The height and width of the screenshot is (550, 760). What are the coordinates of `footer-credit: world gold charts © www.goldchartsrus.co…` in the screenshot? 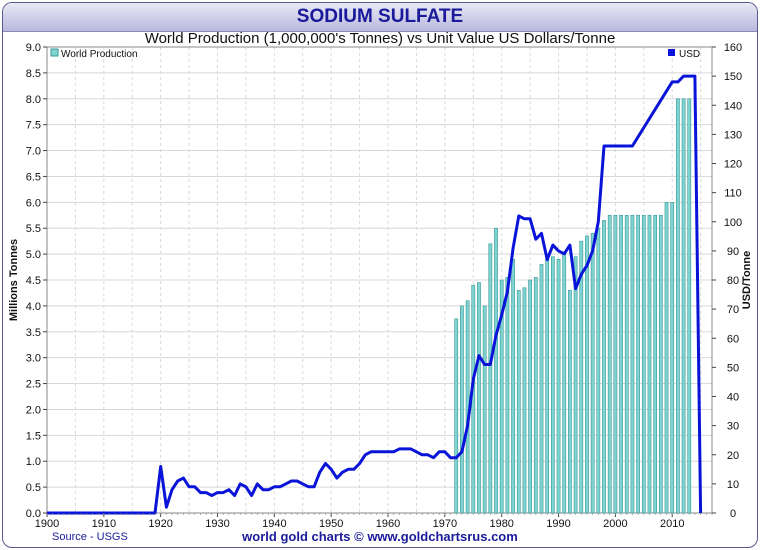 It's located at (380, 536).